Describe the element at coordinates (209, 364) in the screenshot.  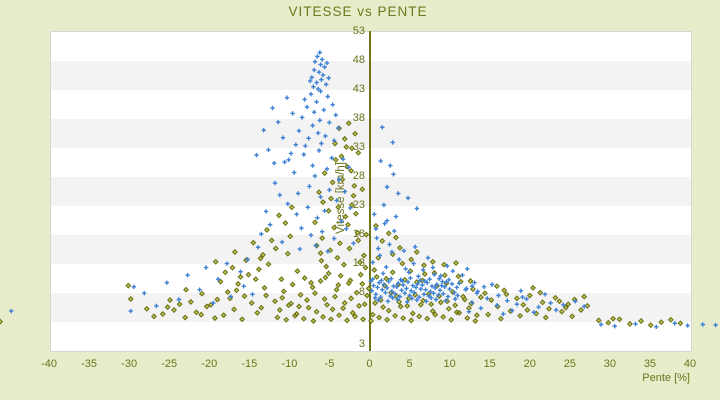
I see `x-tick-label: -20` at that location.